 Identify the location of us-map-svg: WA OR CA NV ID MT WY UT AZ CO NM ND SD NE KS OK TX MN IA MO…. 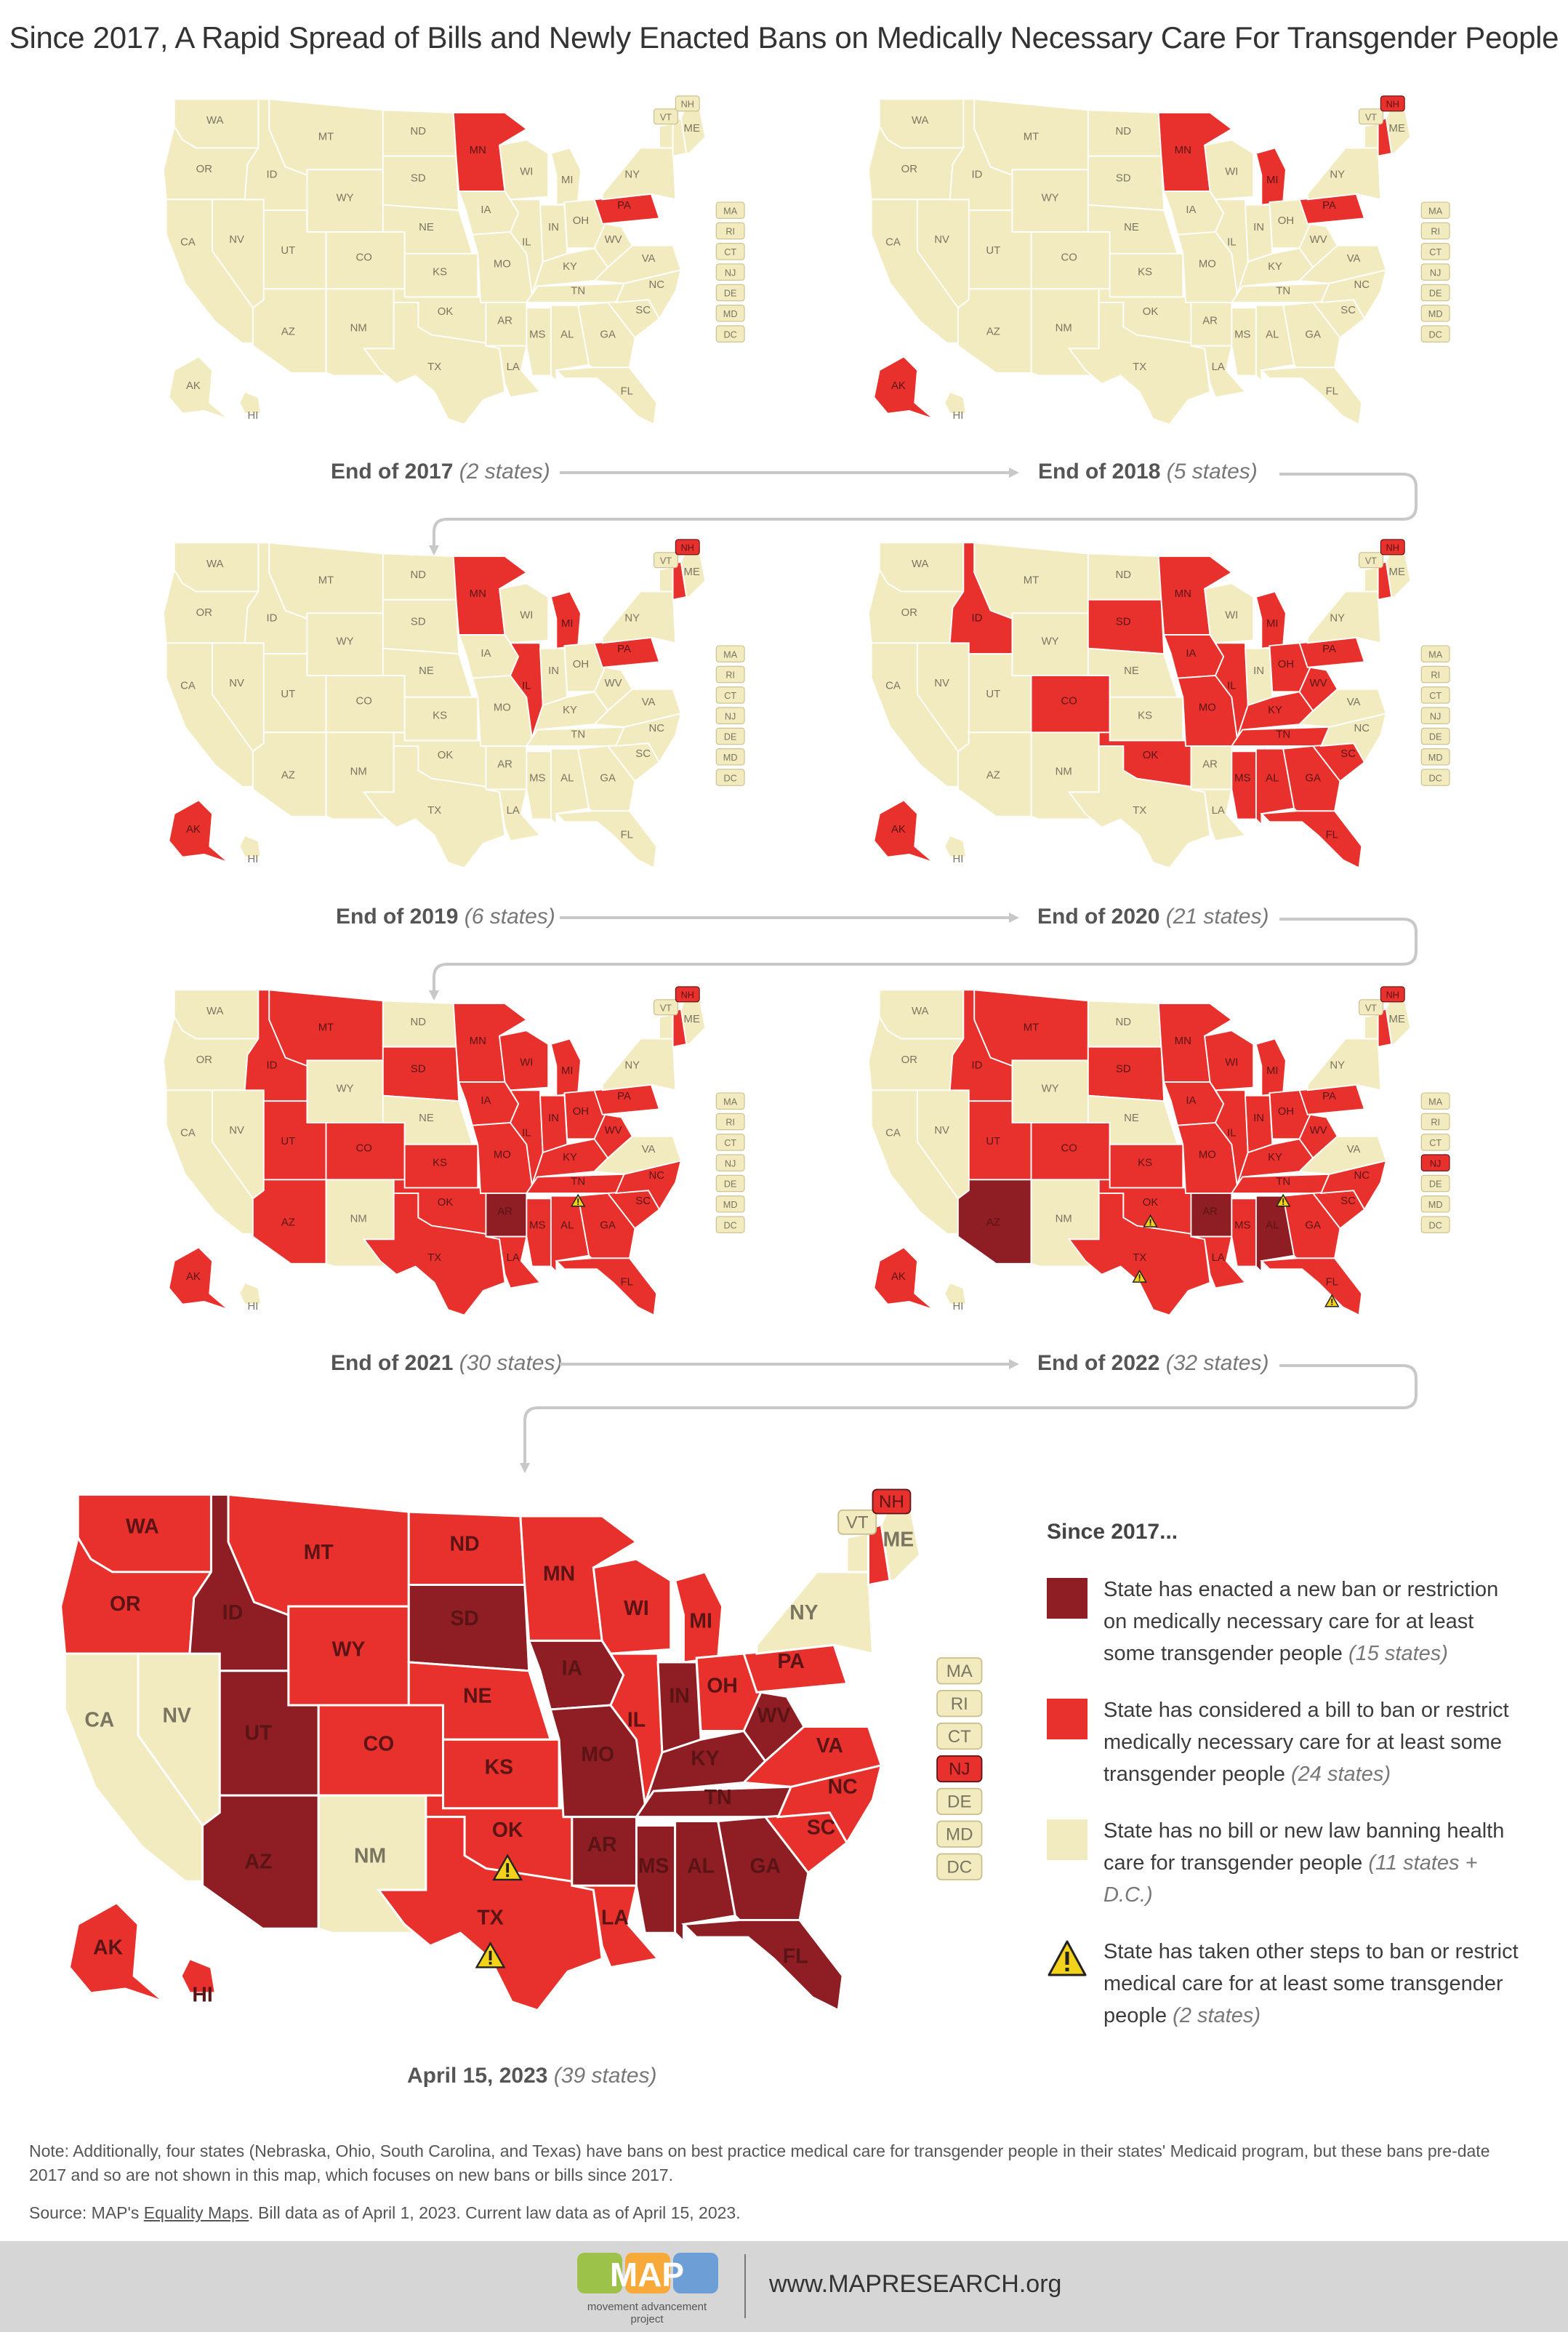
(1158, 261).